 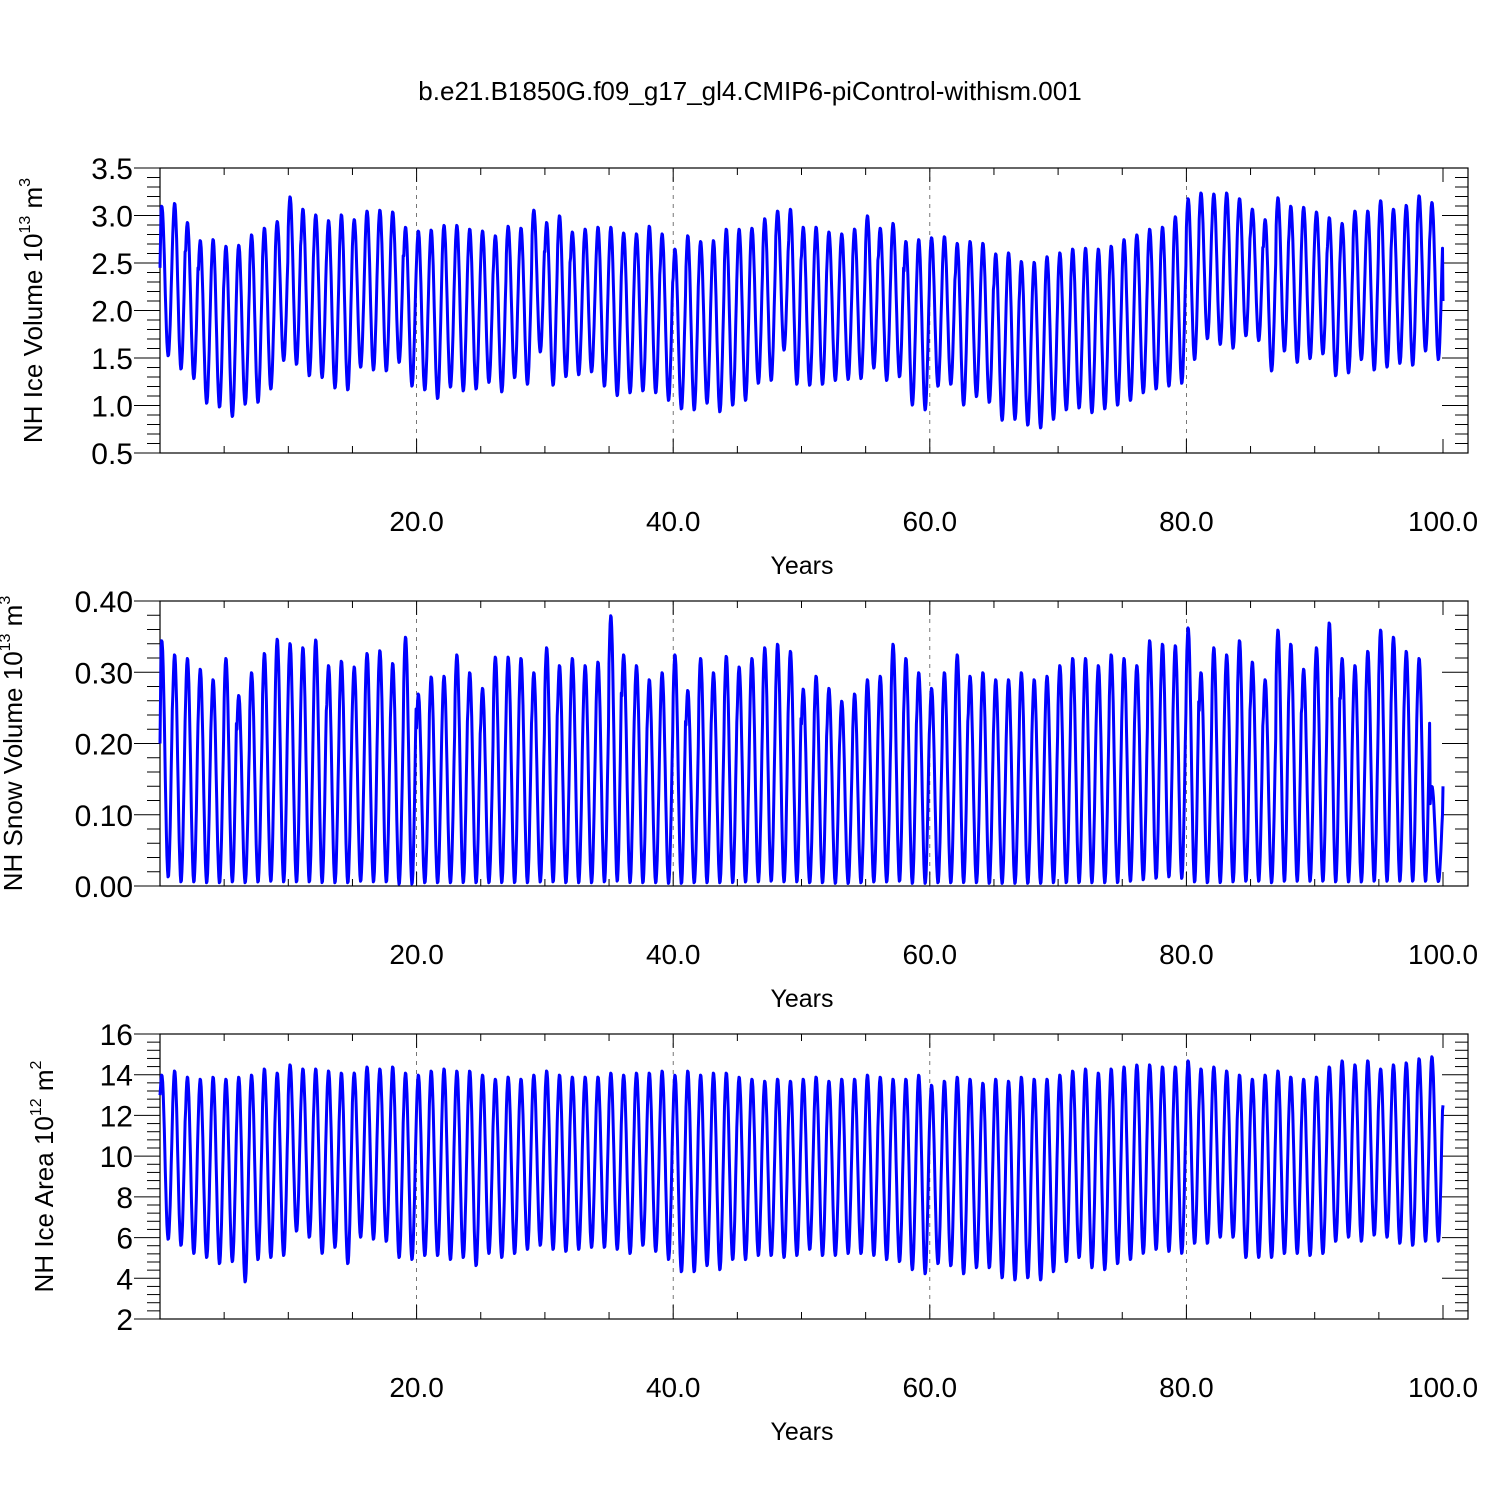 What do you see at coordinates (104, 887) in the screenshot?
I see `y-tick-label: 0.00` at bounding box center [104, 887].